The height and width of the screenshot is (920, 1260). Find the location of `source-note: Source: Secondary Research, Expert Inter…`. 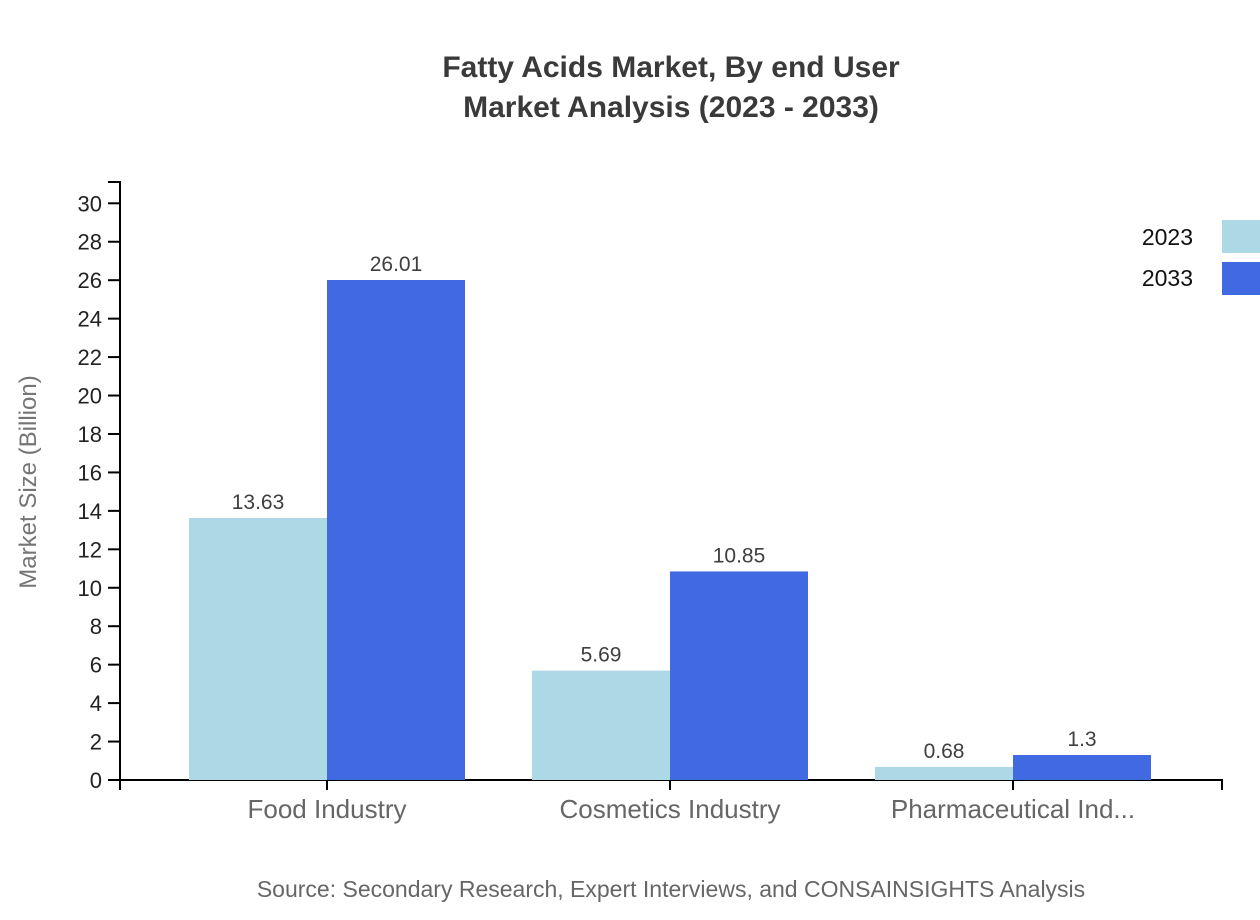

source-note: Source: Secondary Research, Expert Inter… is located at coordinates (671, 889).